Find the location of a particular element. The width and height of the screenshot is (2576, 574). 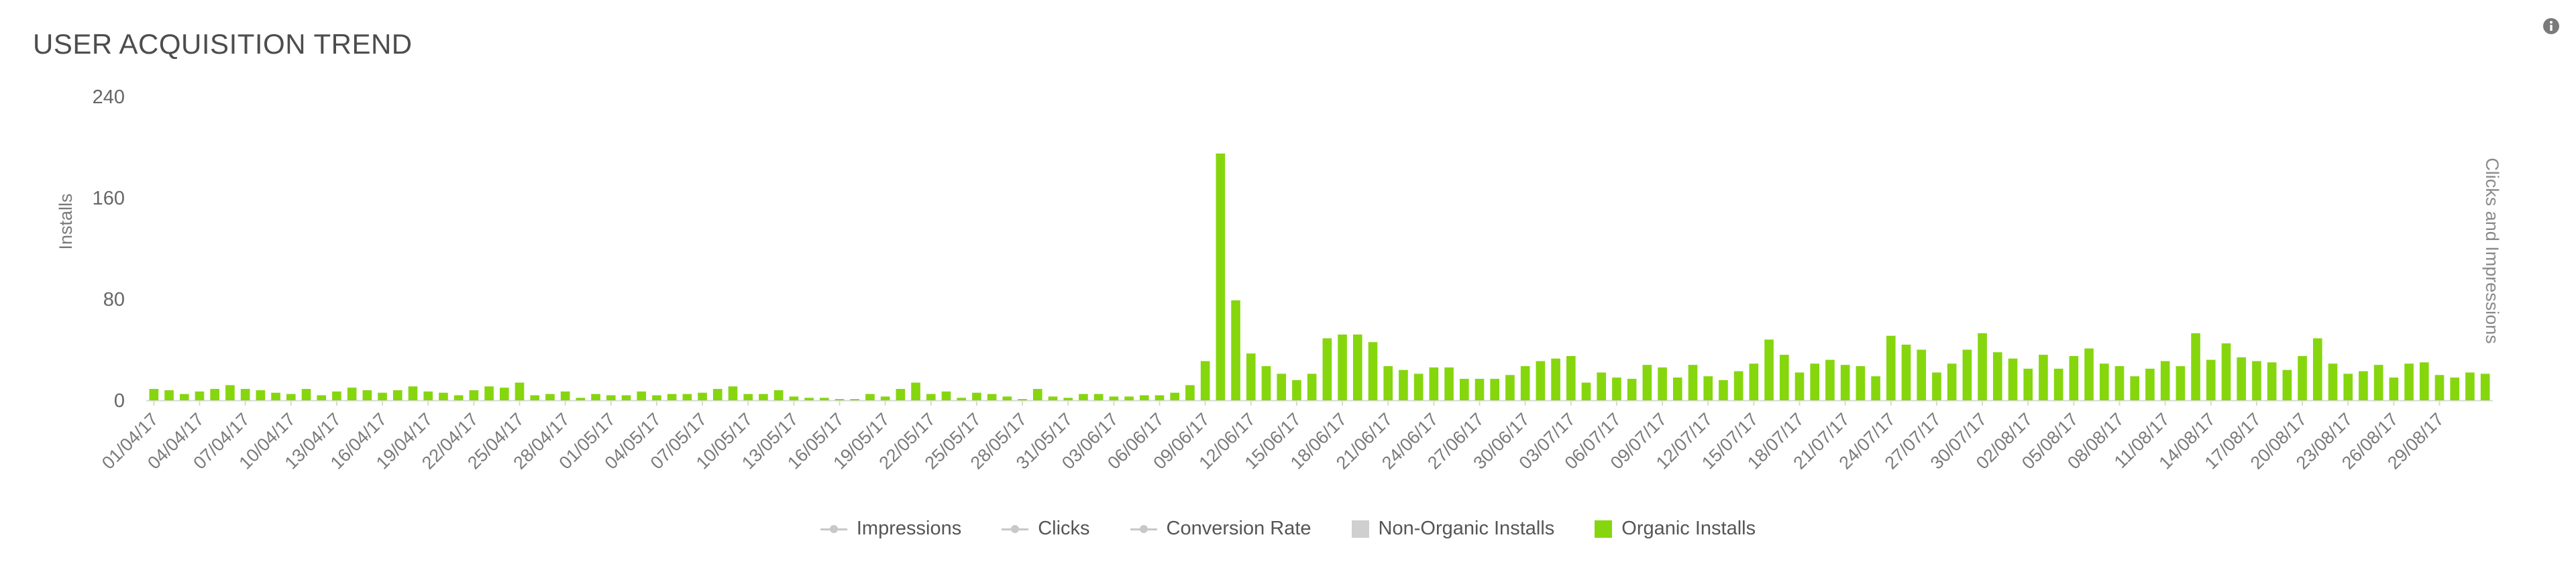

legend-label: Organic Installs is located at coordinates (1688, 528).